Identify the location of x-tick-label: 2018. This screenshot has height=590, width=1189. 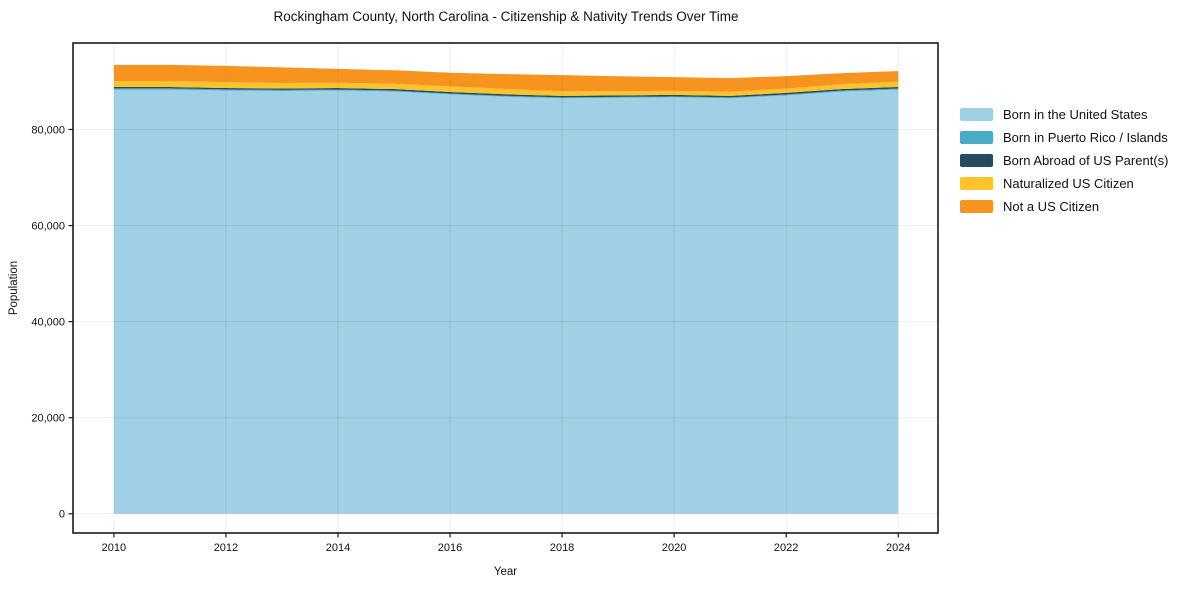
(562, 548).